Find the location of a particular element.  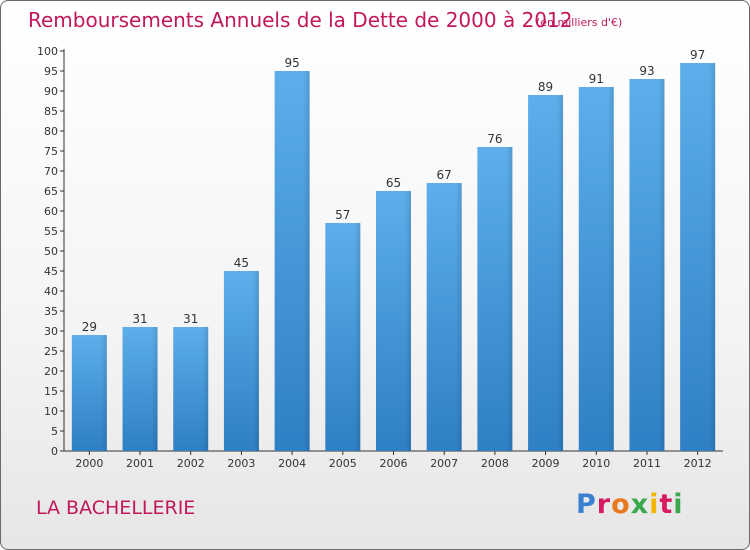

x-tick-label-2000: 2000 is located at coordinates (89, 463).